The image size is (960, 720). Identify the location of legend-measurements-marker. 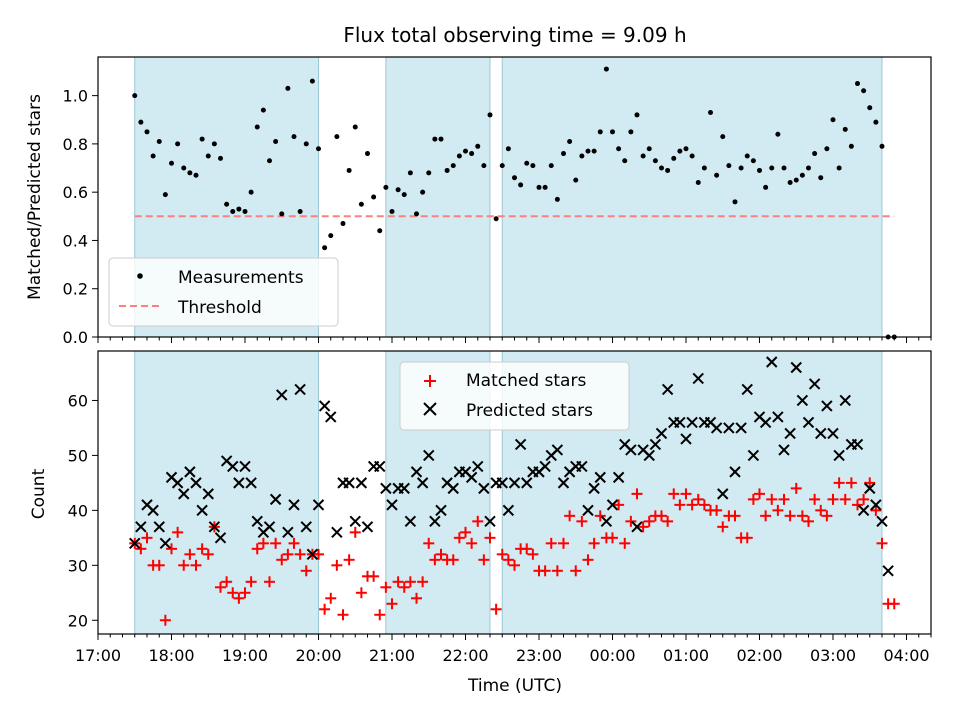
(140, 276).